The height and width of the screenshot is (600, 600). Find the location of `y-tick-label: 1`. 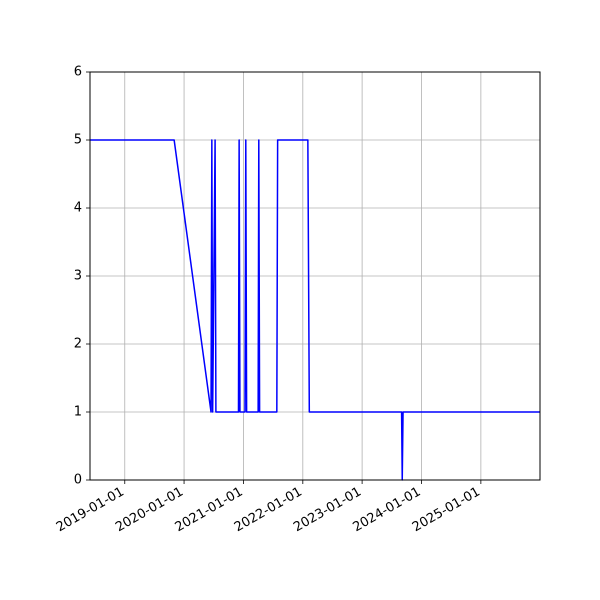

y-tick-label: 1 is located at coordinates (78, 412).